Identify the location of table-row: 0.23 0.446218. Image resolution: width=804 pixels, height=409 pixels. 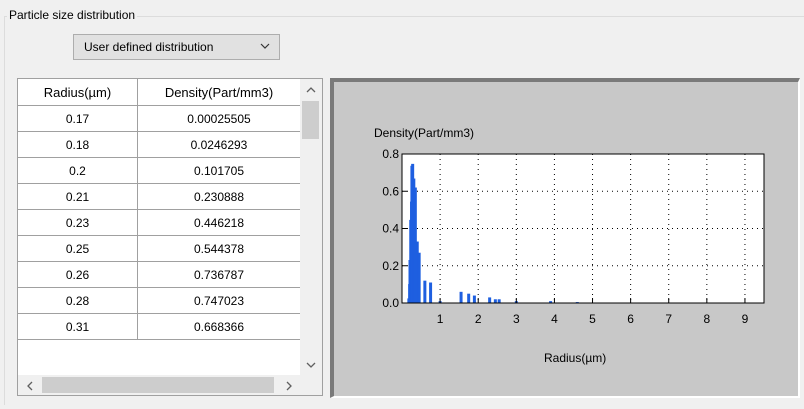
(159, 223).